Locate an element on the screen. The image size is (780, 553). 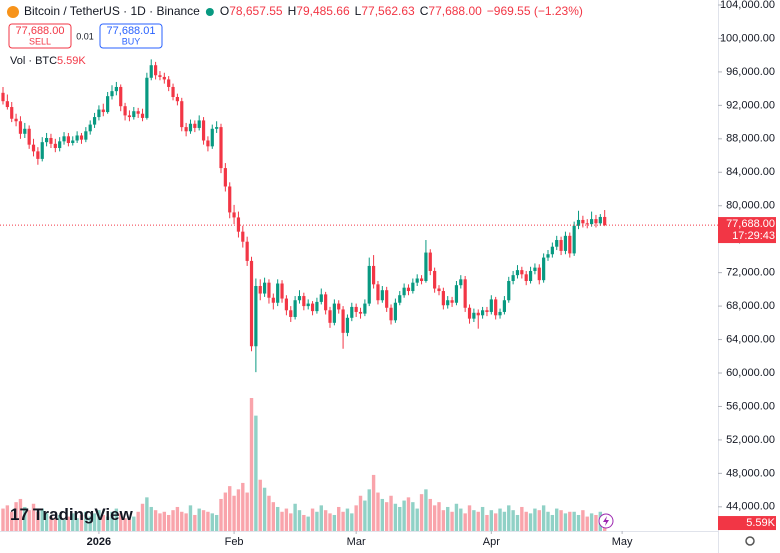
logo-text: TradingView is located at coordinates (83, 514).